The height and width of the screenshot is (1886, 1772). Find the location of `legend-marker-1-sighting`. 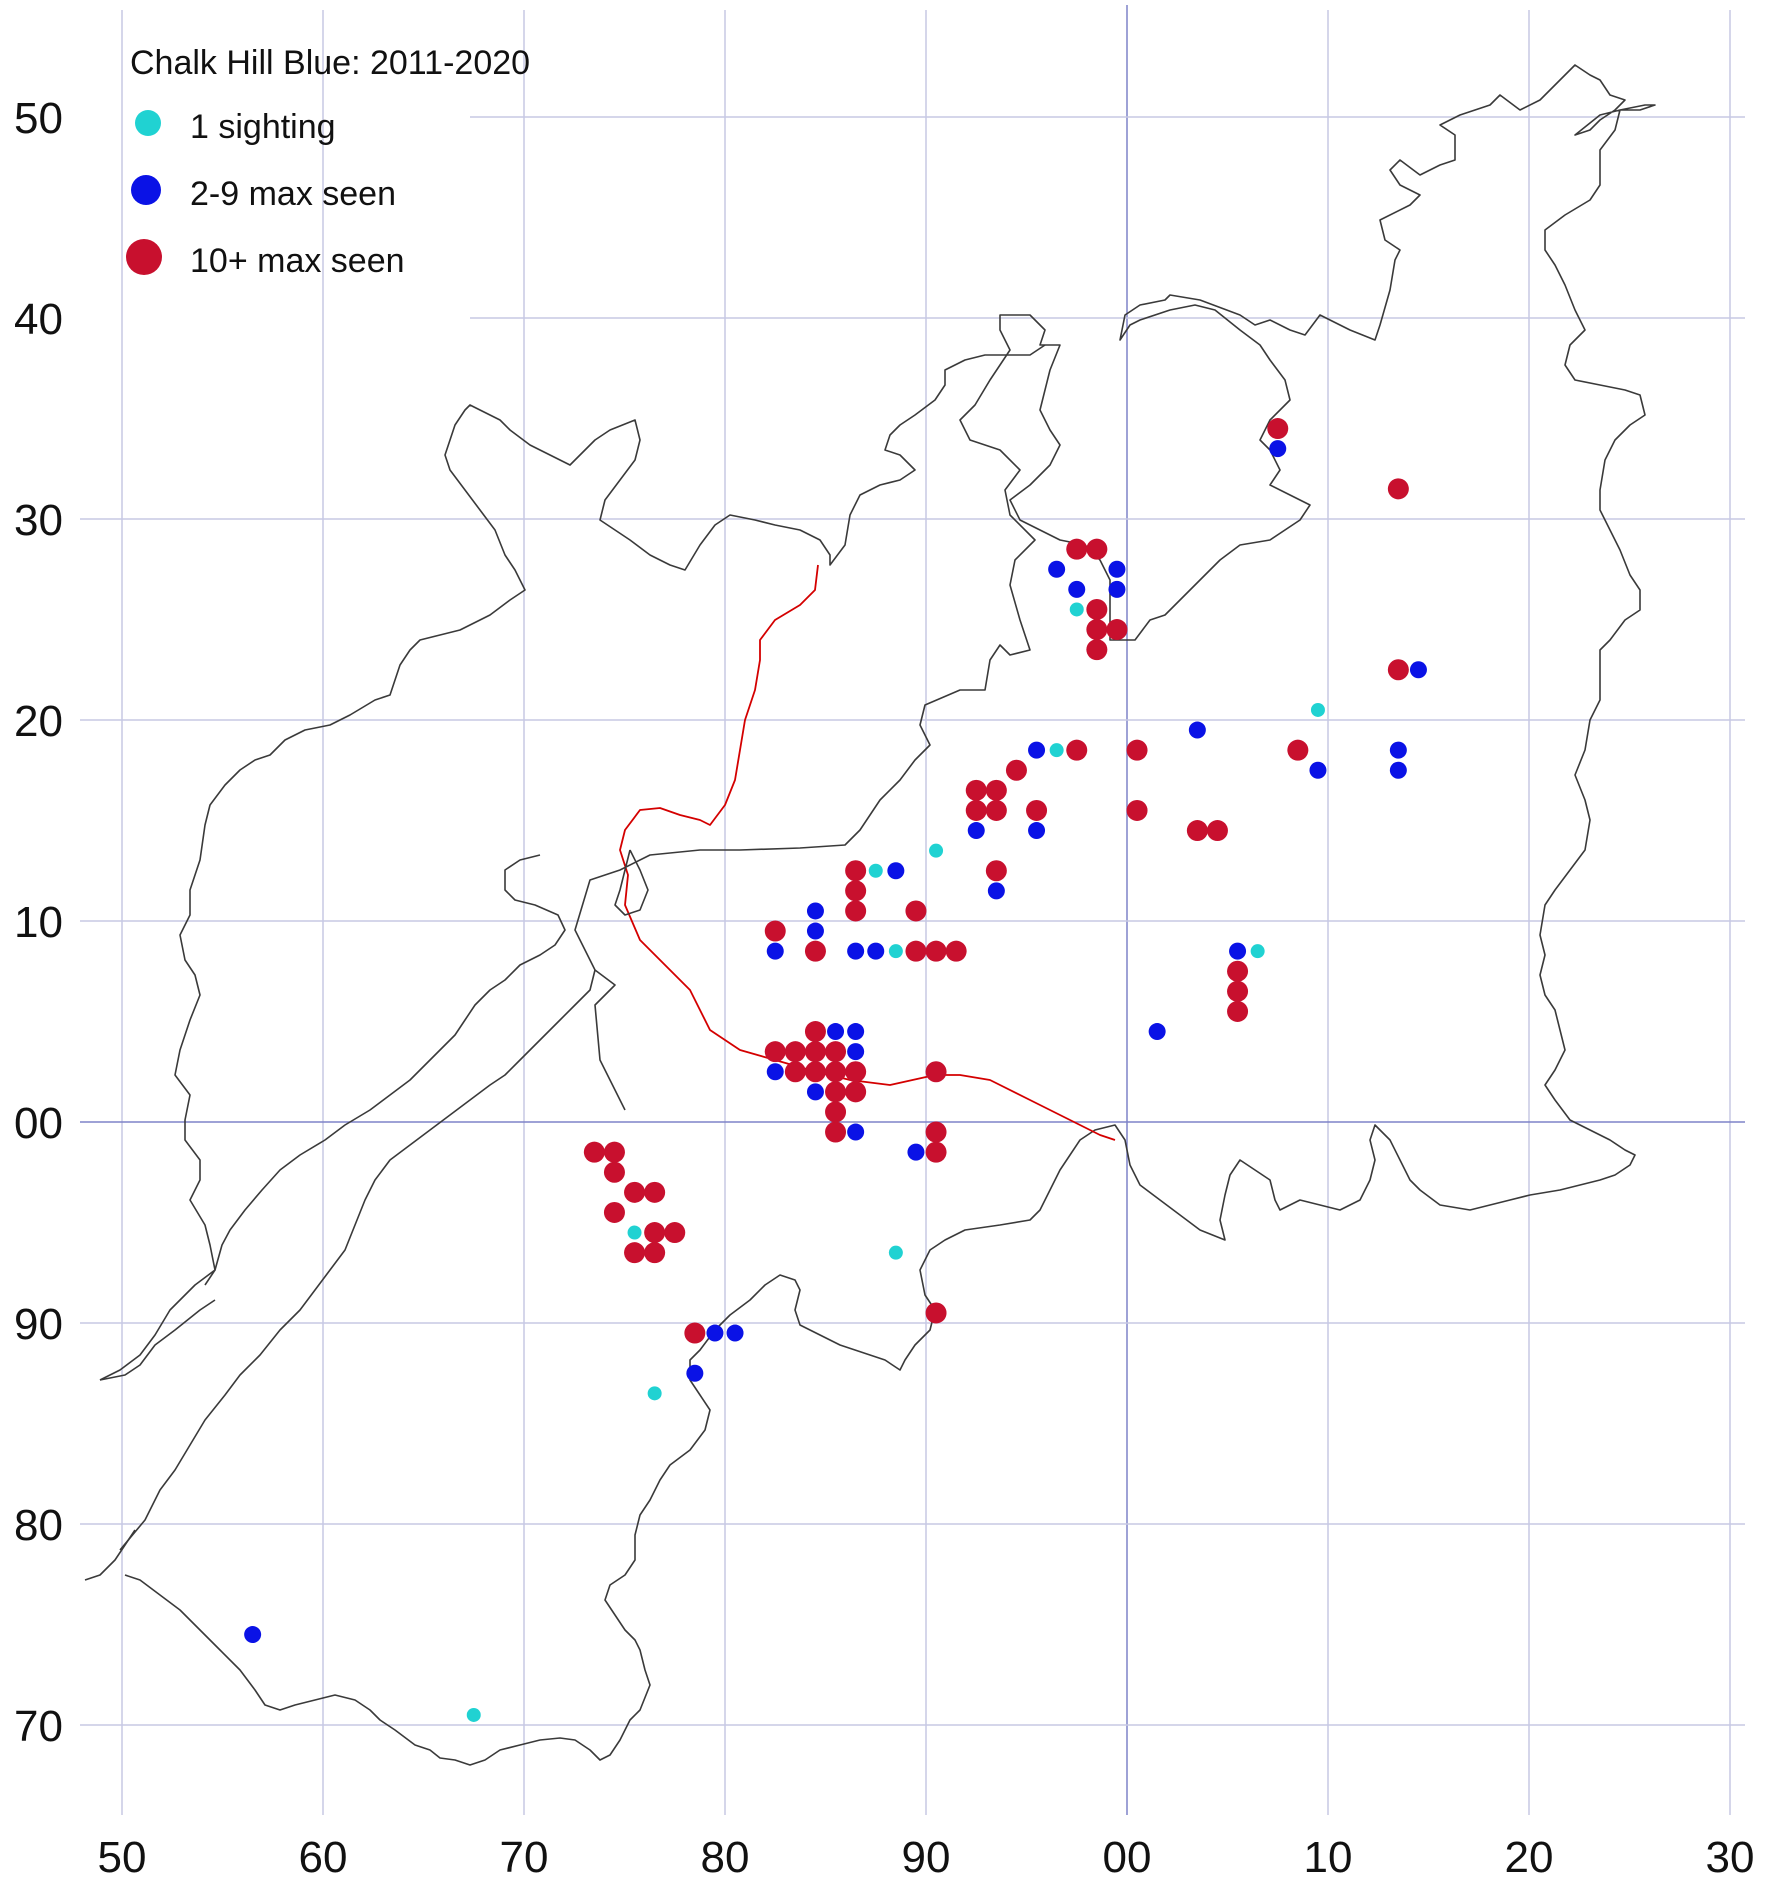

legend-marker-1-sighting is located at coordinates (148, 123).